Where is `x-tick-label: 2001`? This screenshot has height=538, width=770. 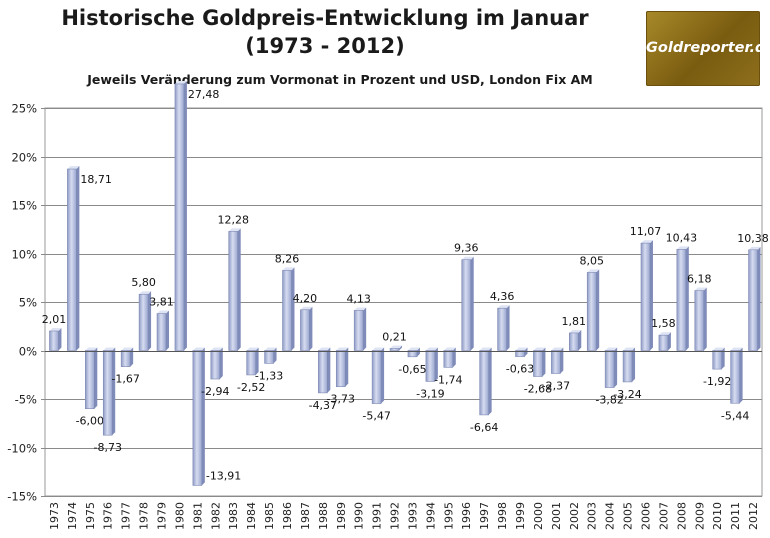
x-tick-label: 2001 is located at coordinates (556, 516).